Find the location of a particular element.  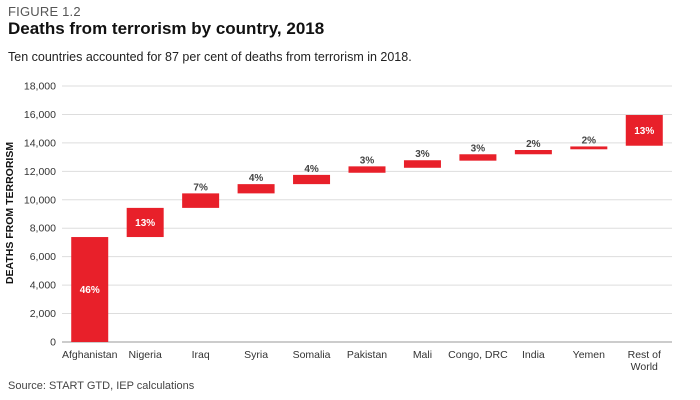

x-tick-label: Nigeria is located at coordinates (145, 355).